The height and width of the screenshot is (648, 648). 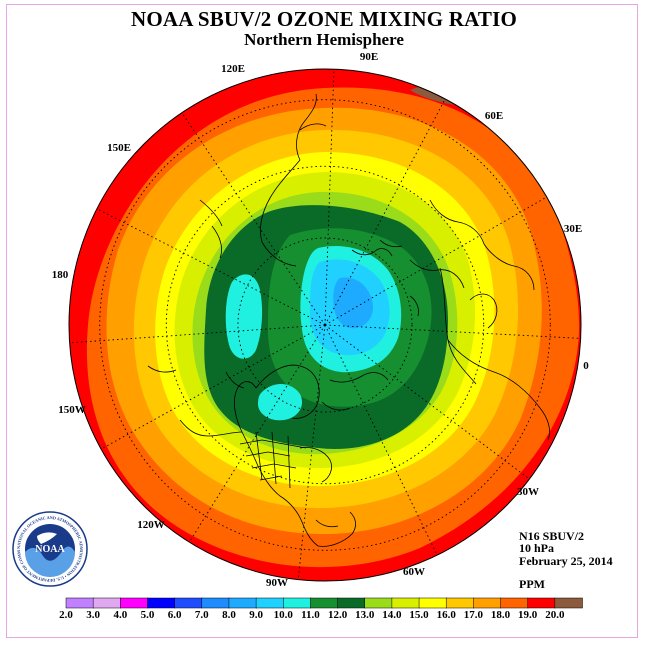 I want to click on colorbar-tick-label: 5.0, so click(x=148, y=615).